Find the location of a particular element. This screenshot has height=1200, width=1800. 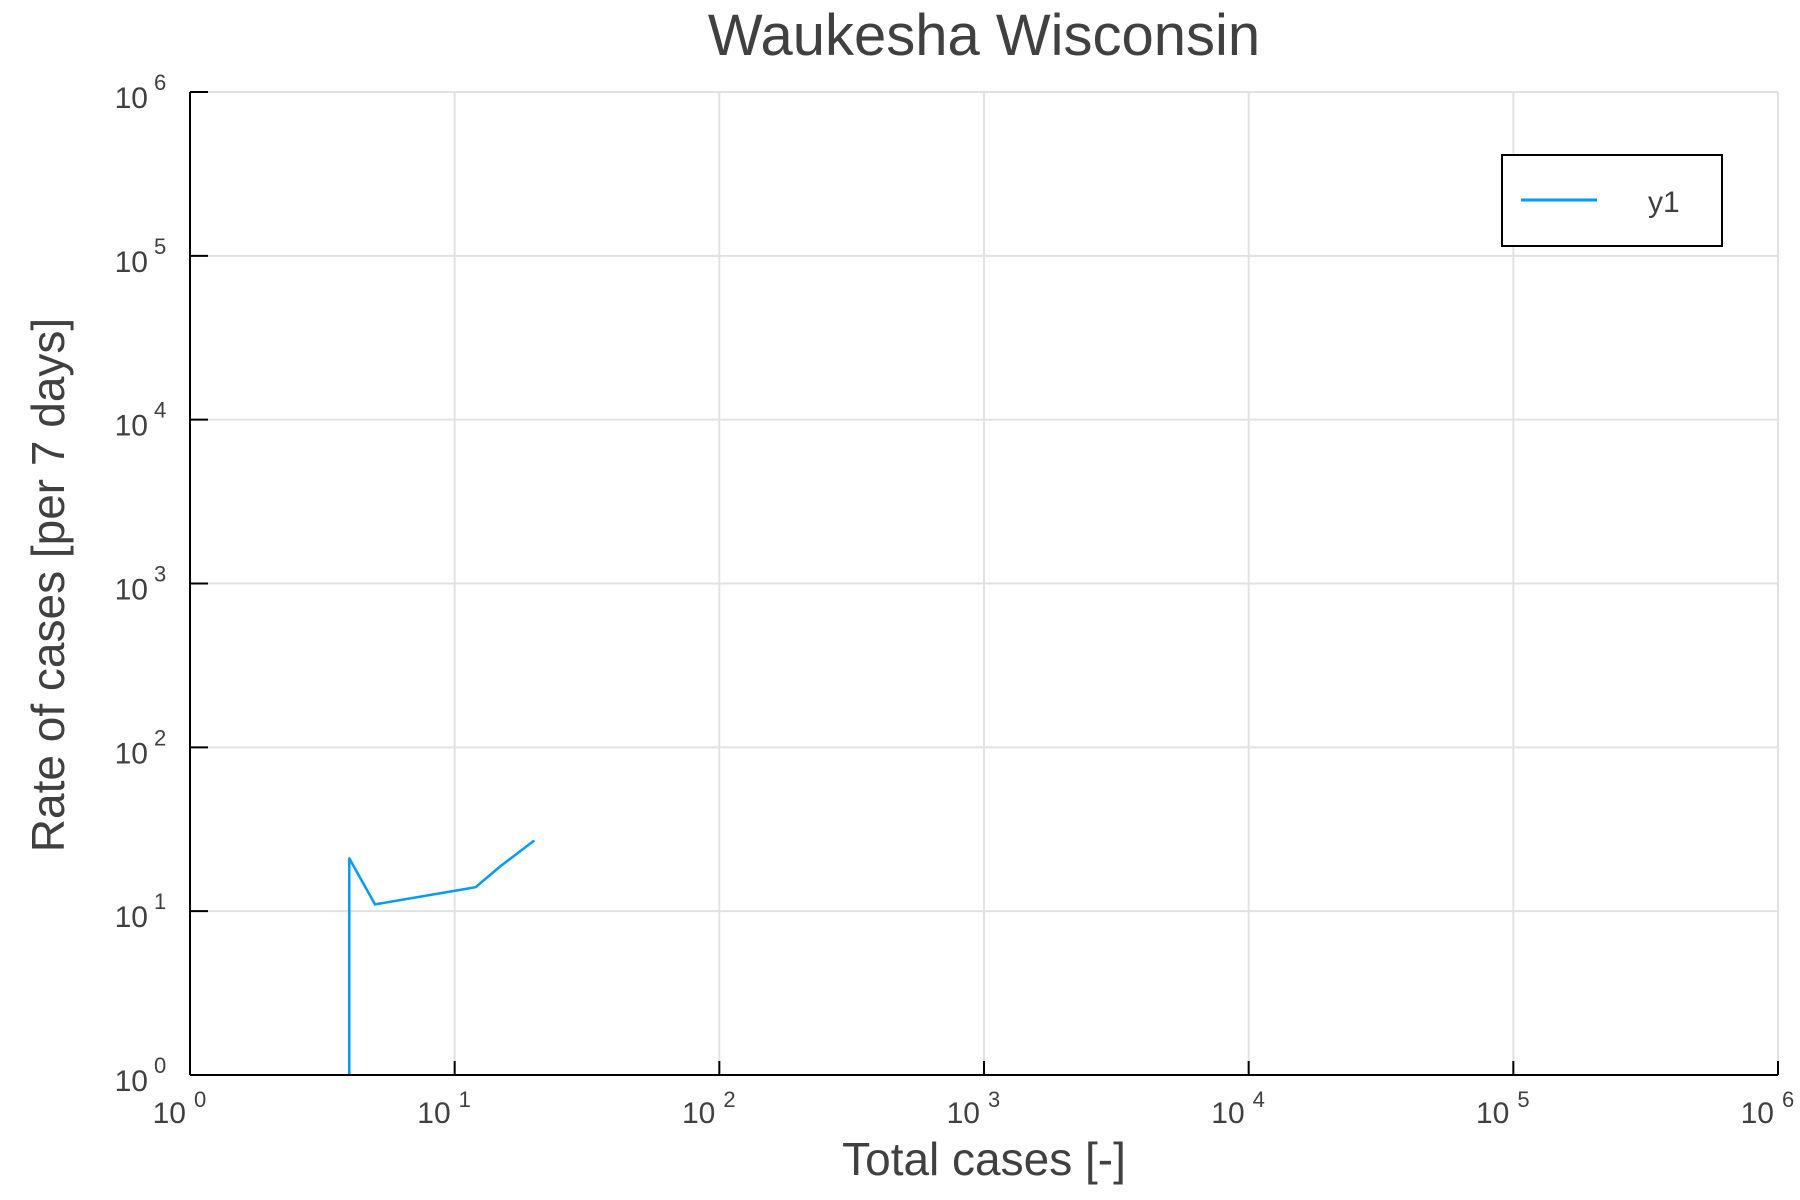

x-tick-exponent: 2 is located at coordinates (729, 1099).